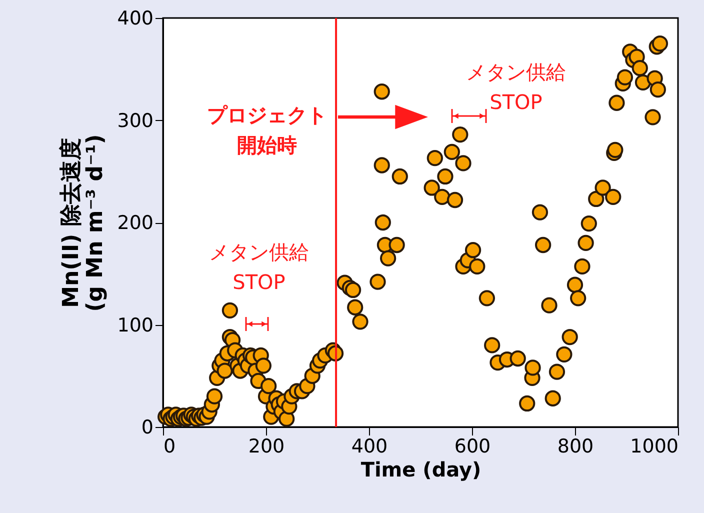  Describe the element at coordinates (266, 447) in the screenshot. I see `x-tick-label: 200` at that location.